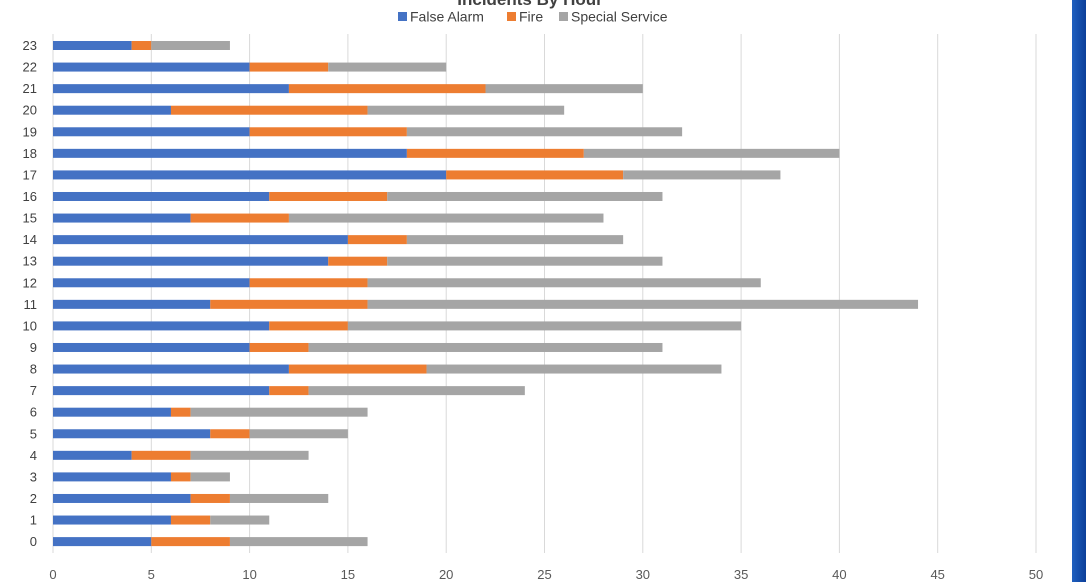 Image resolution: width=1086 pixels, height=587 pixels. Describe the element at coordinates (33, 369) in the screenshot. I see `y-tick-label: 8` at that location.